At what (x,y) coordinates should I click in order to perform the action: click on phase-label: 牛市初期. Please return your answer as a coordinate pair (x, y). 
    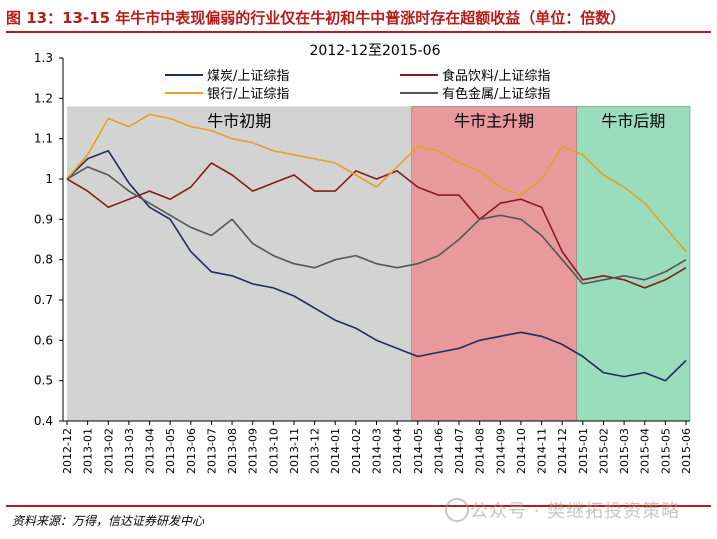
    Looking at the image, I should click on (239, 121).